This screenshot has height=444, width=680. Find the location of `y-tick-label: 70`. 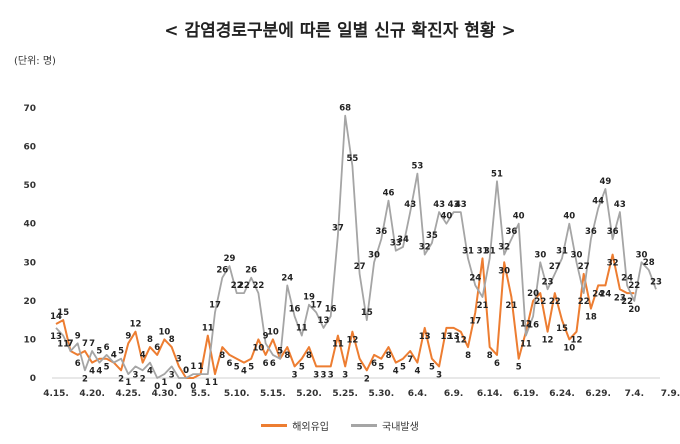

y-tick-label: 70 is located at coordinates (29, 109).